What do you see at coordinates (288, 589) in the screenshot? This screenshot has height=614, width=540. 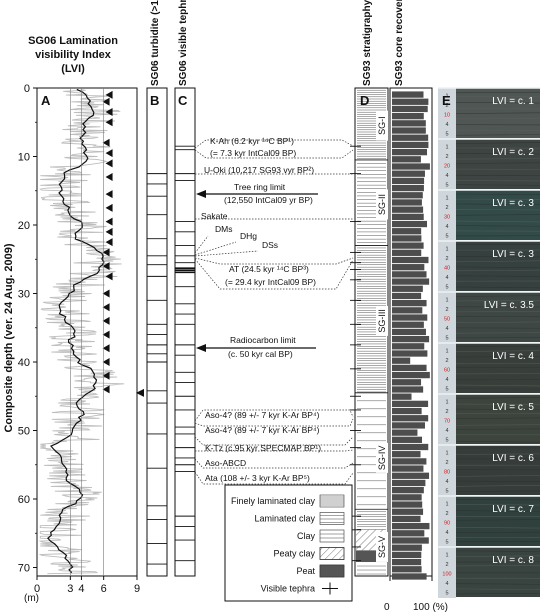 I see `legend-label: Visible tephra` at bounding box center [288, 589].